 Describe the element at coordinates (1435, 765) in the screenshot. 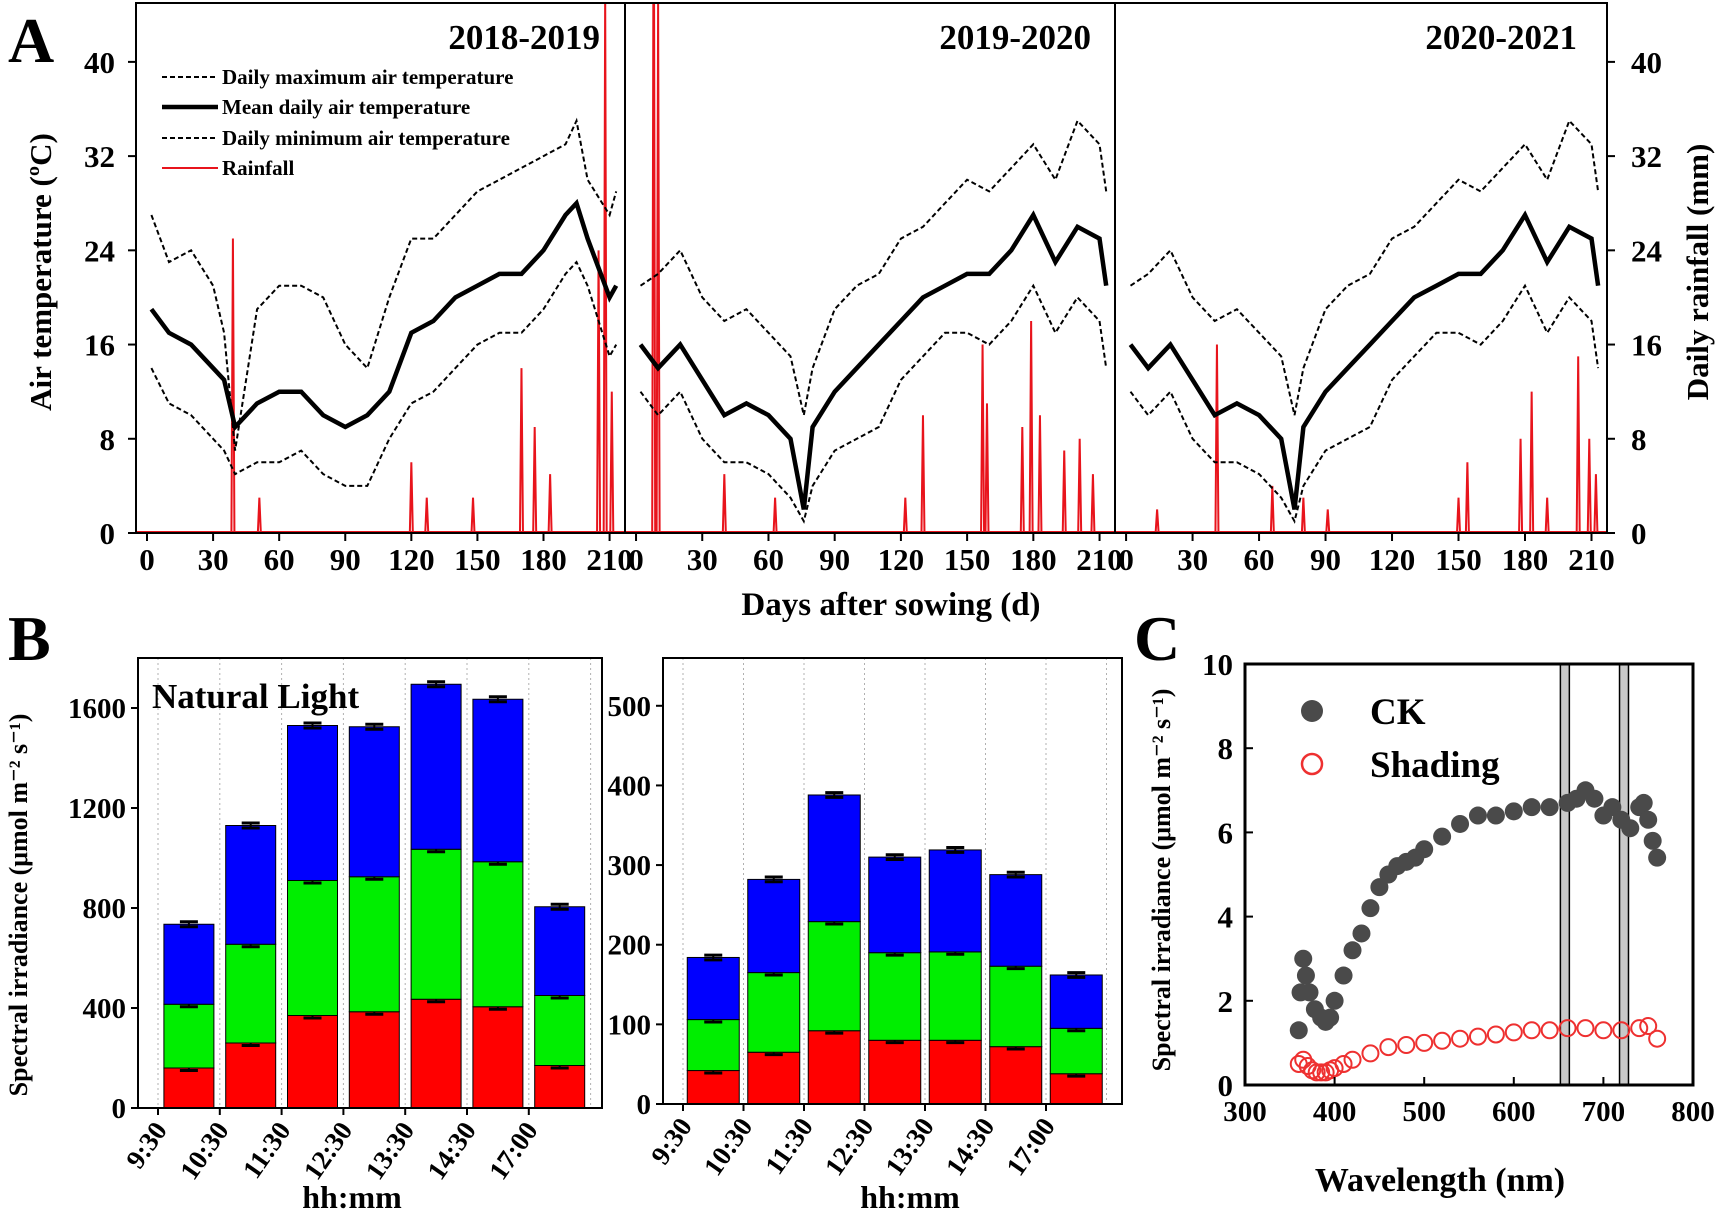

I see `legend-shading-label: Shading` at that location.